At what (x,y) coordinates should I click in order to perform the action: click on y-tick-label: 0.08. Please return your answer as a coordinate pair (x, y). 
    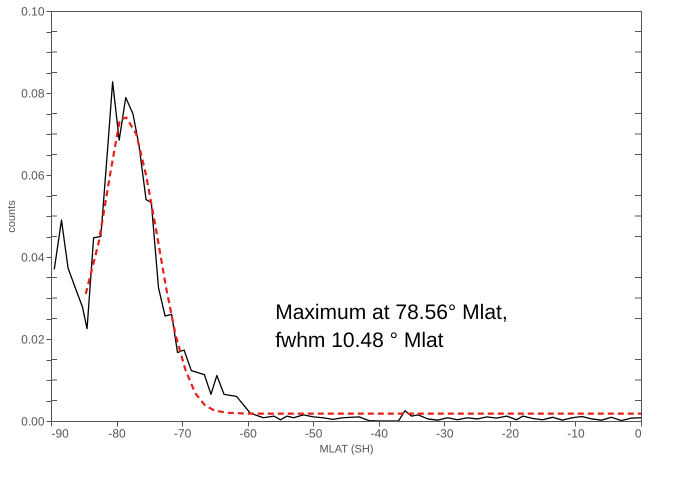
    Looking at the image, I should click on (33, 93).